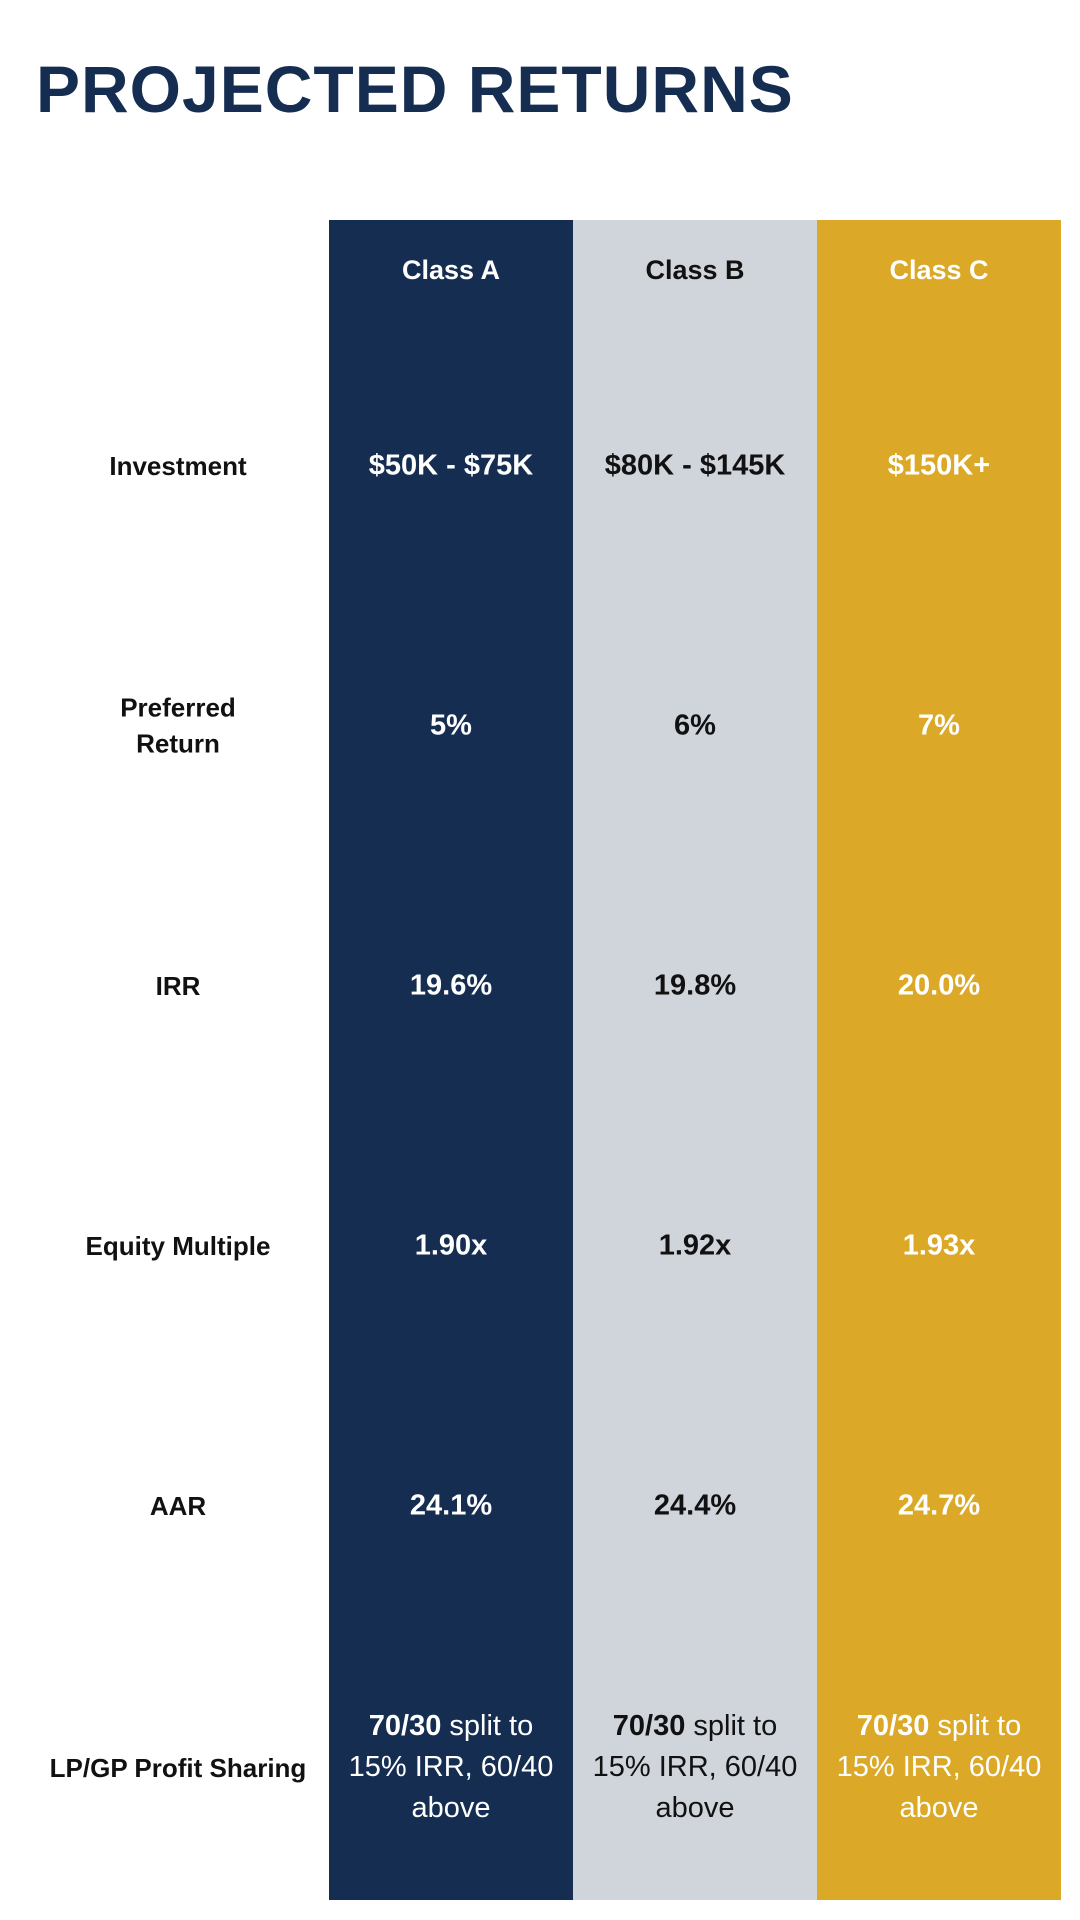 This screenshot has width=1080, height=1920. I want to click on equity-multiple-value: 1.90x, so click(451, 1245).